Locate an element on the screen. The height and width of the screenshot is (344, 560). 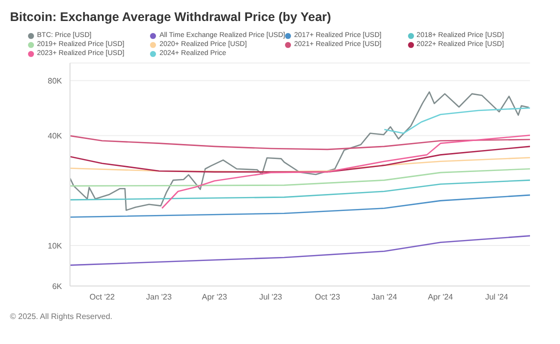
text: © 2025. All Rights Reserved. is located at coordinates (61, 316).